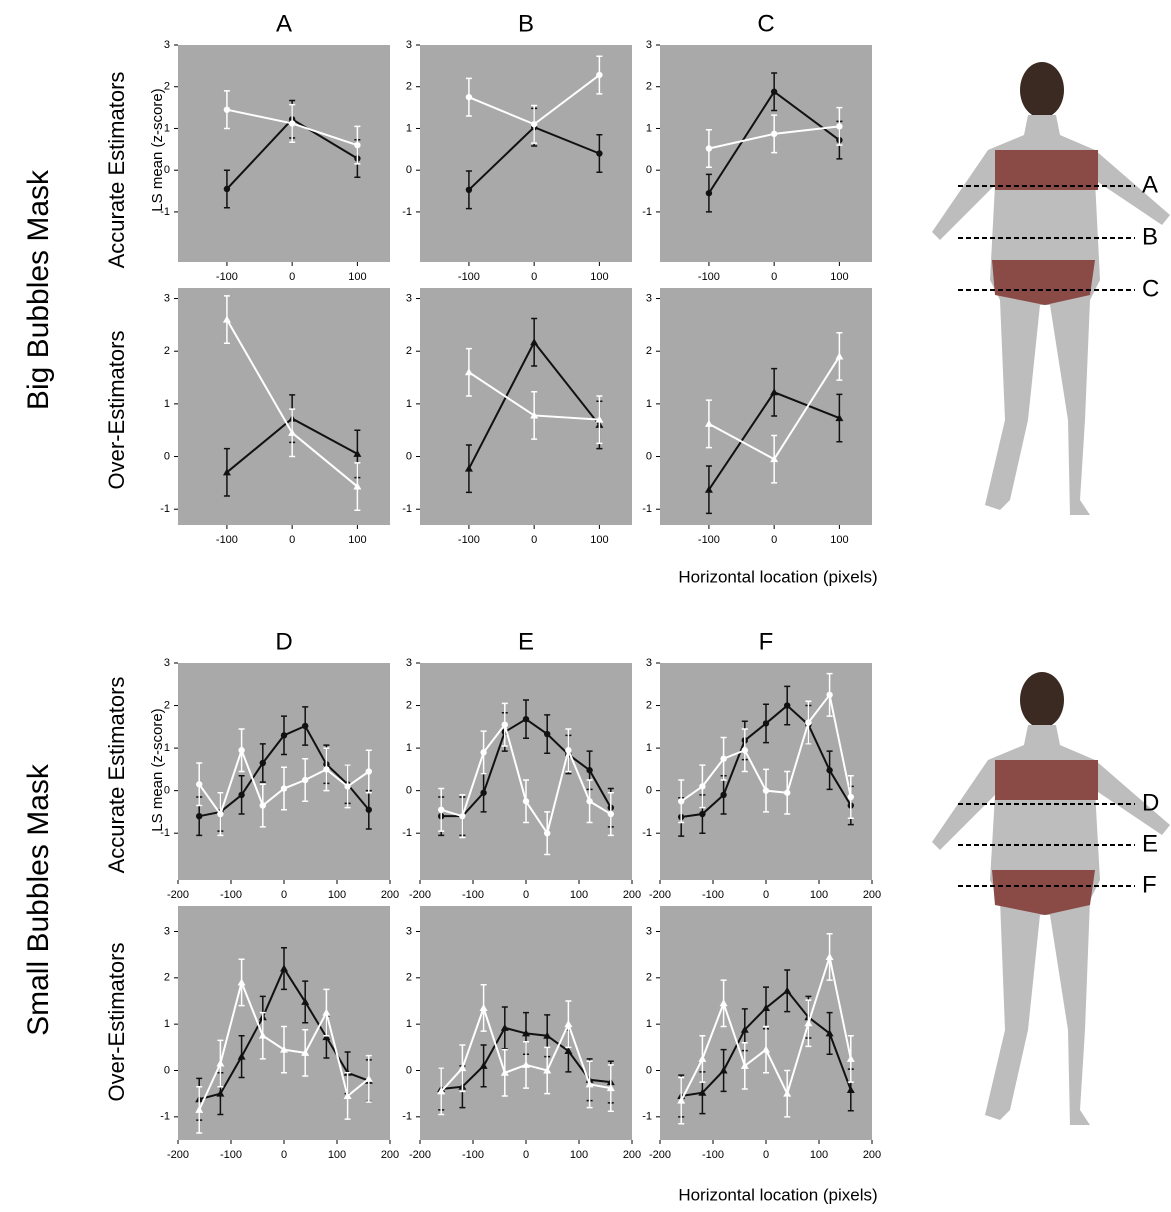 The width and height of the screenshot is (1171, 1212). I want to click on panel: C -1 0 1 2 3 -100 0 100, so click(757, 146).